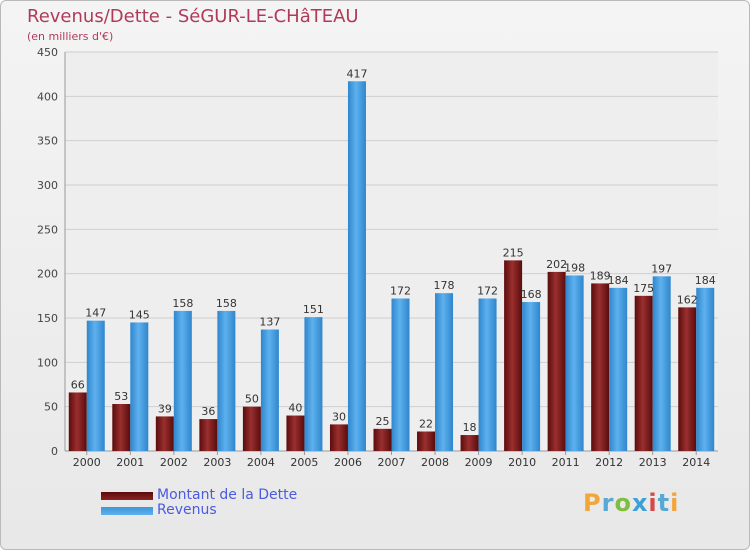 The height and width of the screenshot is (550, 750). What do you see at coordinates (127, 510) in the screenshot?
I see `legend-swatch-revenus` at bounding box center [127, 510].